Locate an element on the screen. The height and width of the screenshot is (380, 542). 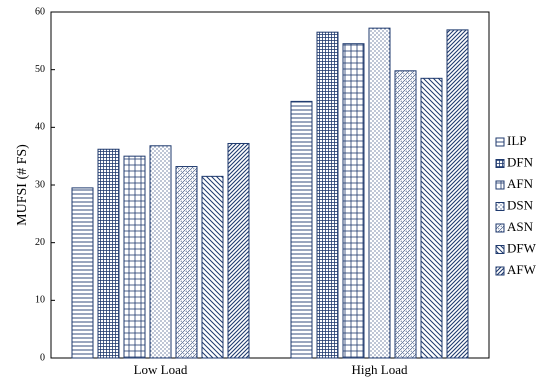
legend-swatch-afn is located at coordinates (500, 185).